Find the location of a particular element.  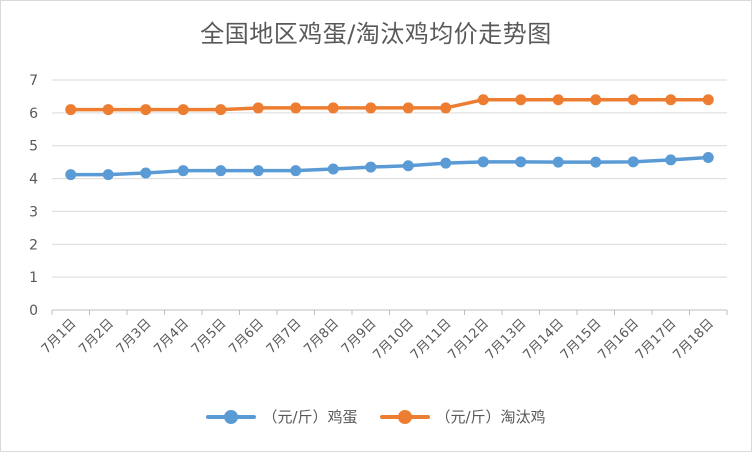

x-tick-label: 7月1日 is located at coordinates (59, 336).